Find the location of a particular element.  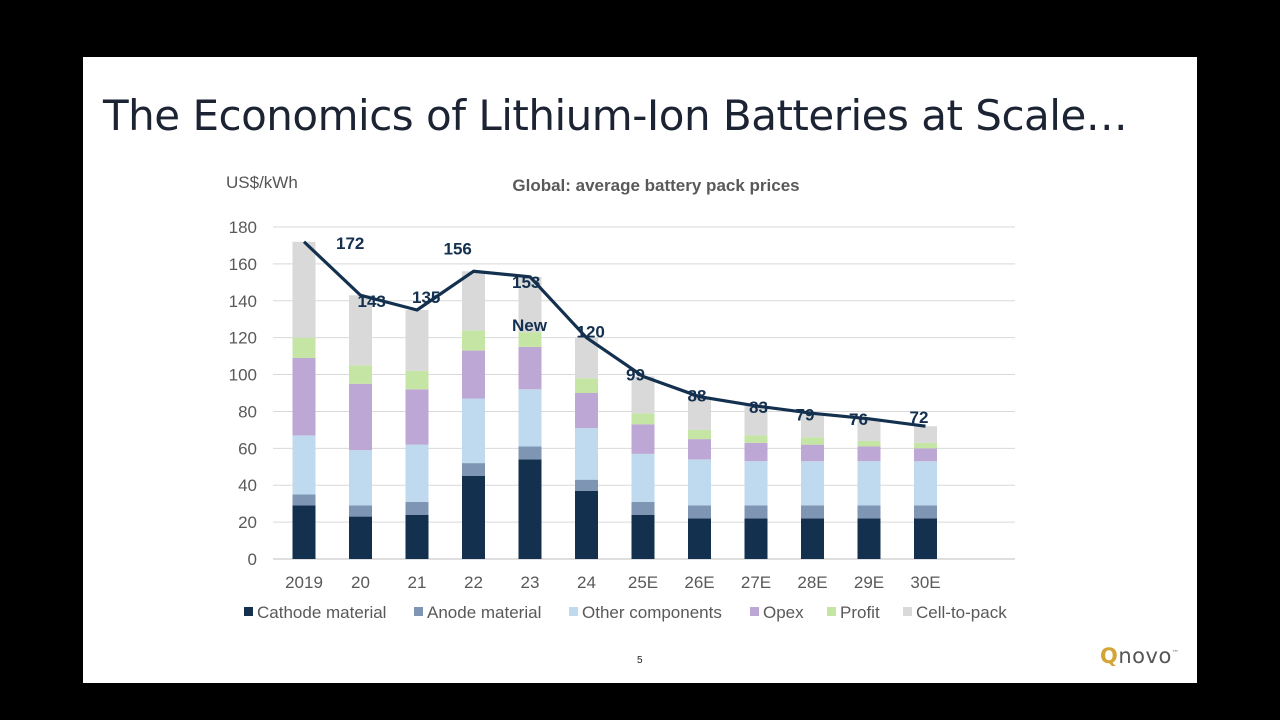

y-tick-label: 80 is located at coordinates (247, 411).